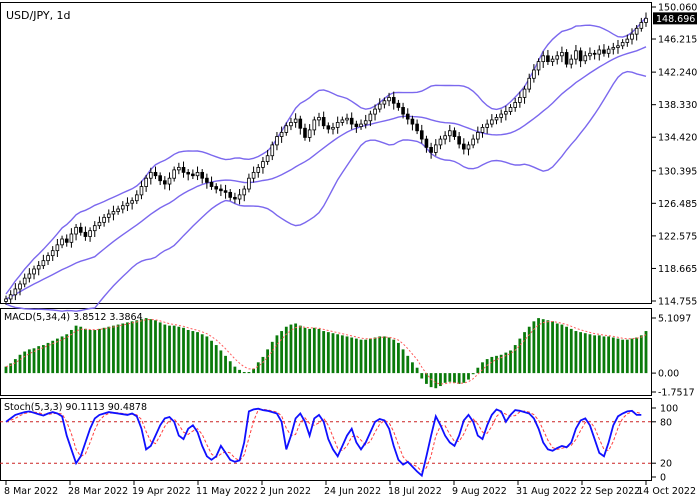 The image size is (697, 497). What do you see at coordinates (98, 491) in the screenshot?
I see `date-tick-label: 28 Mar 2022` at bounding box center [98, 491].